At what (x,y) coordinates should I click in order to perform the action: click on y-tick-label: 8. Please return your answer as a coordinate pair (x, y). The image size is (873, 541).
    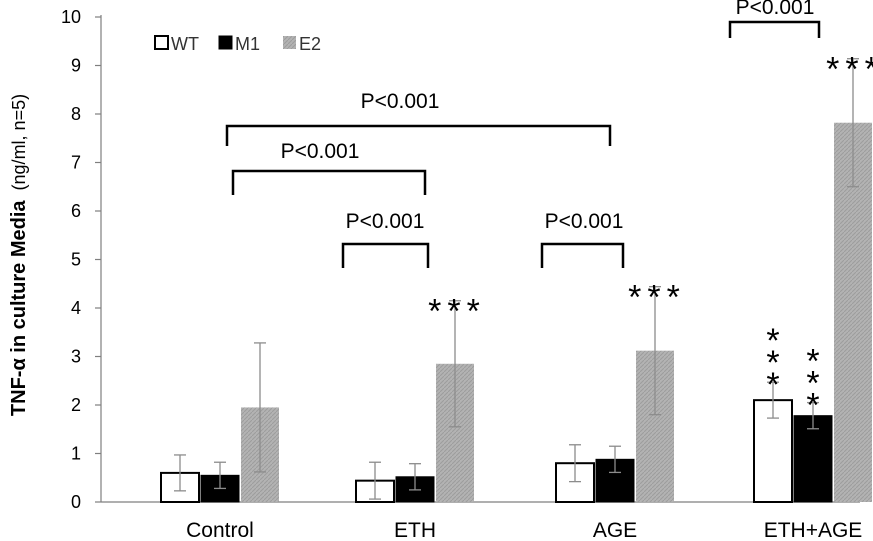
    Looking at the image, I should click on (76, 114).